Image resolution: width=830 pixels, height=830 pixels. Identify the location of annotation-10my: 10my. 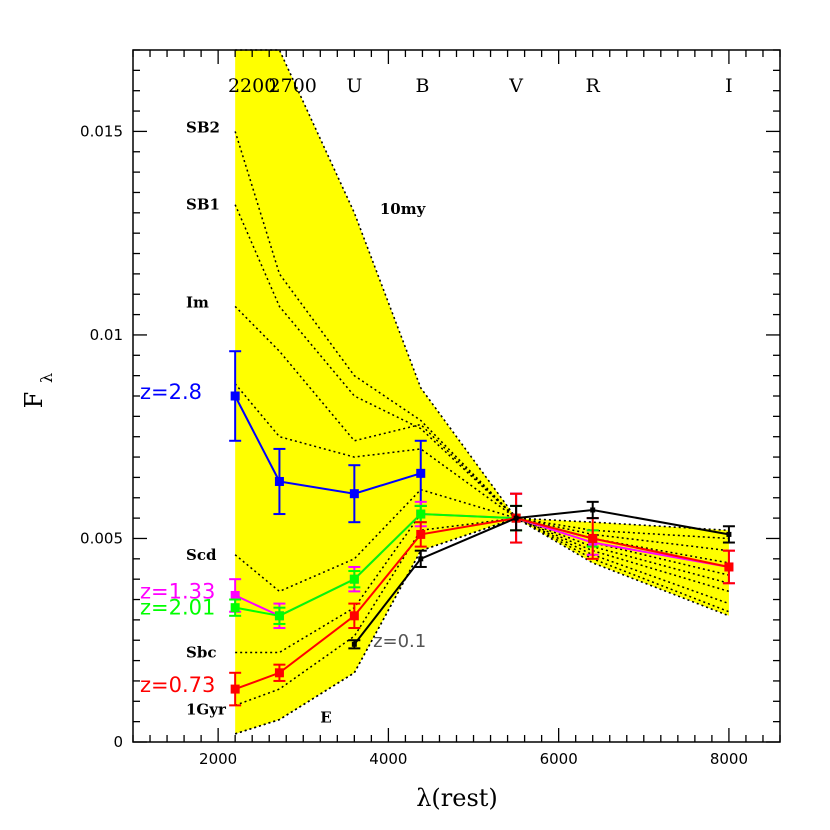
(403, 209).